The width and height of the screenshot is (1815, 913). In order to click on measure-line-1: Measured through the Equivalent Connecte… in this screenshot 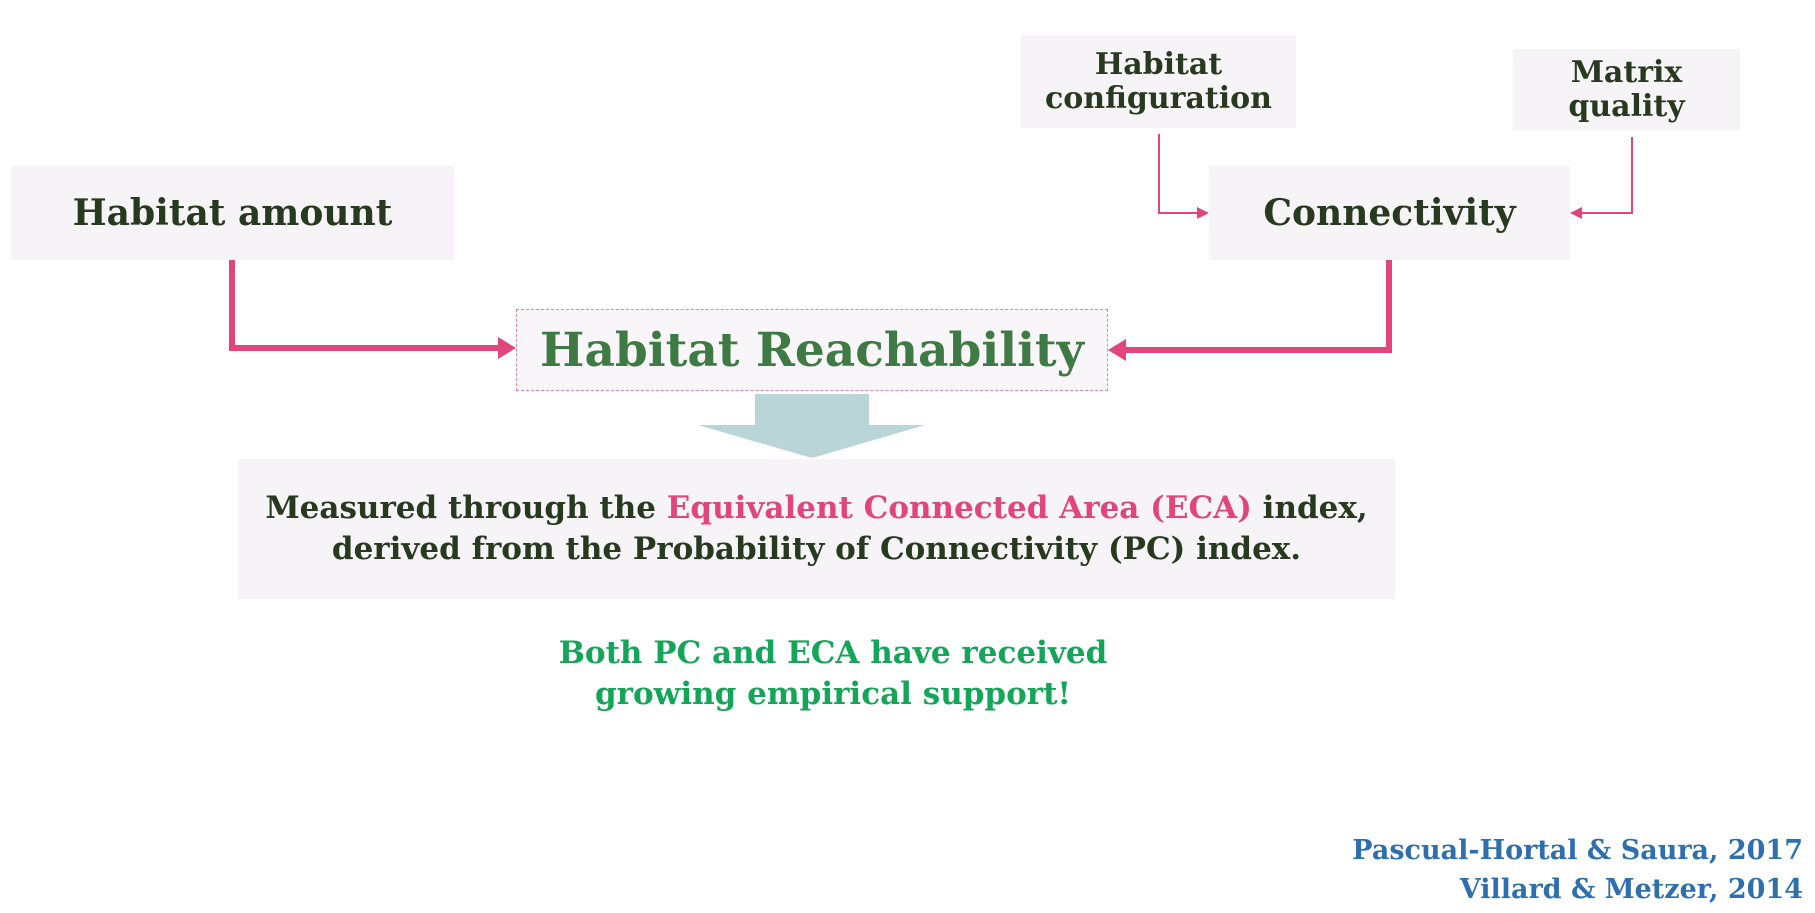, I will do `click(816, 508)`.